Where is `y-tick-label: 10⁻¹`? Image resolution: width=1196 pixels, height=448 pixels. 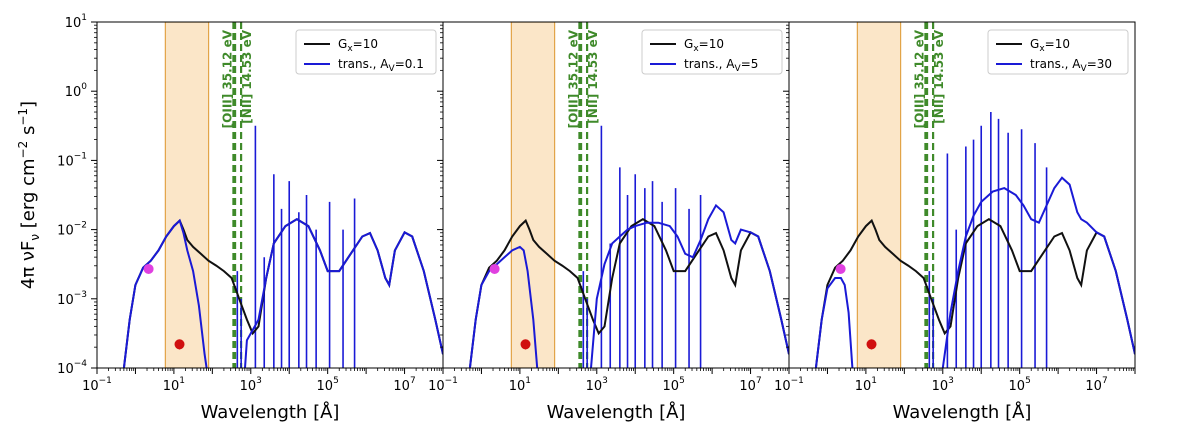
y-tick-label: 10⁻¹ is located at coordinates (72, 160).